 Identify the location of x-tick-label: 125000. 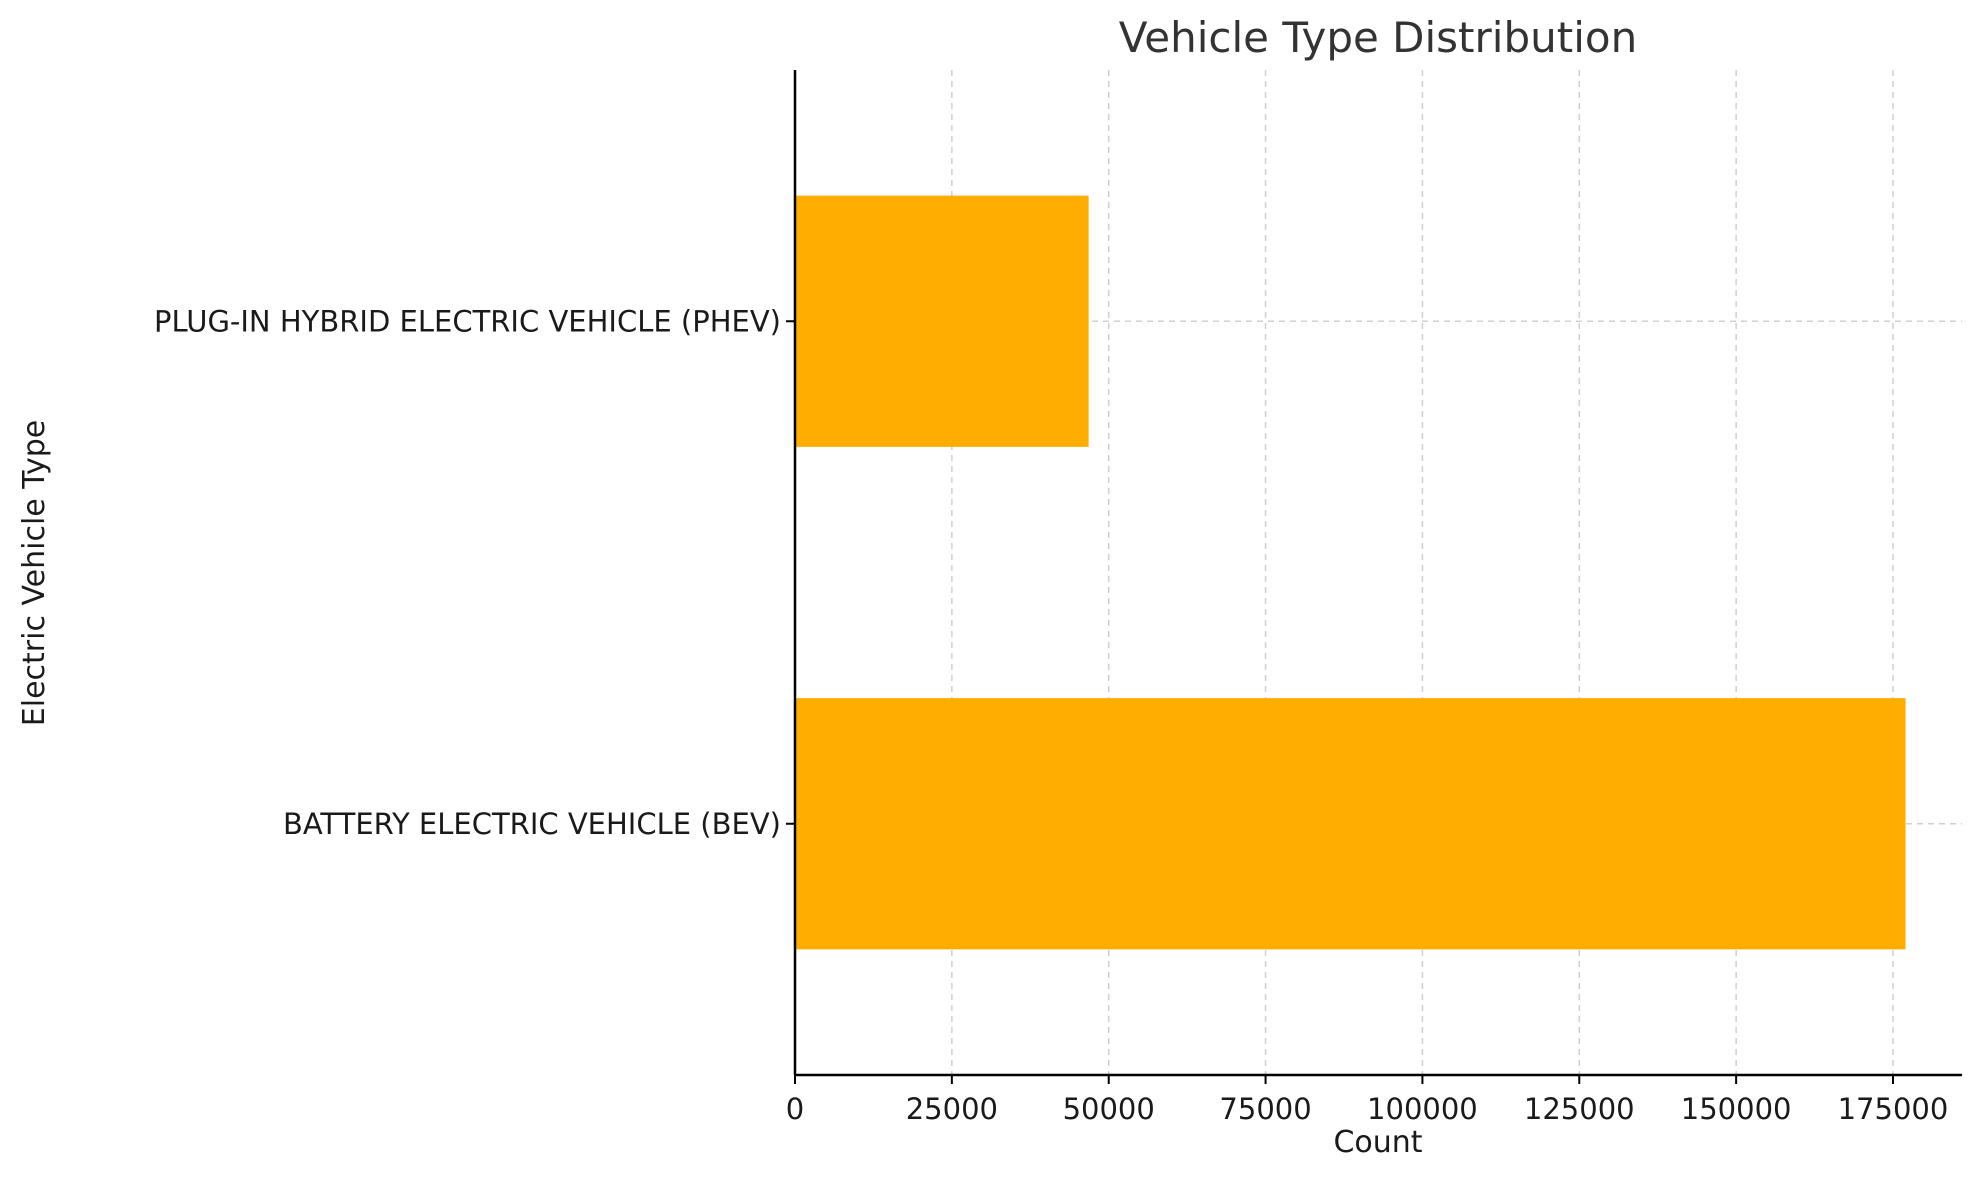
(1579, 1109).